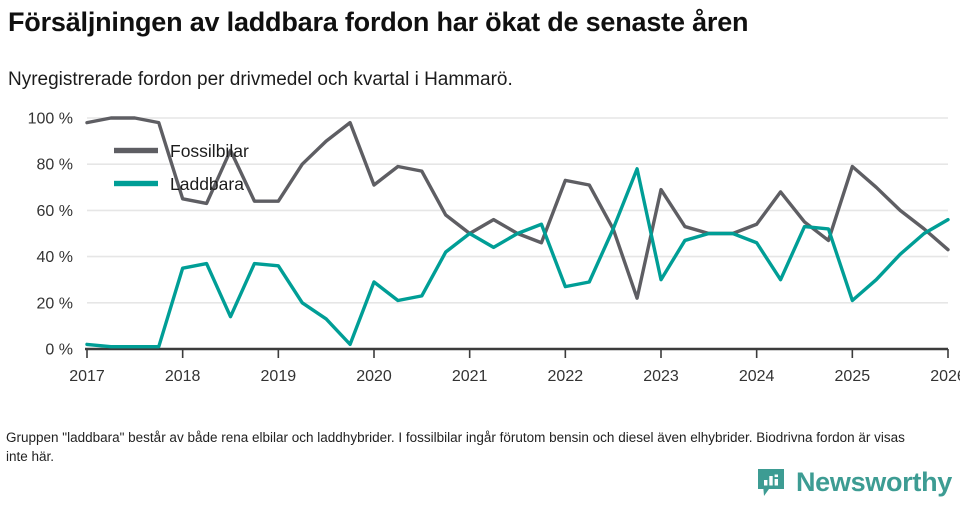 The image size is (960, 505). What do you see at coordinates (55, 165) in the screenshot?
I see `y-tick-label: 80 %` at bounding box center [55, 165].